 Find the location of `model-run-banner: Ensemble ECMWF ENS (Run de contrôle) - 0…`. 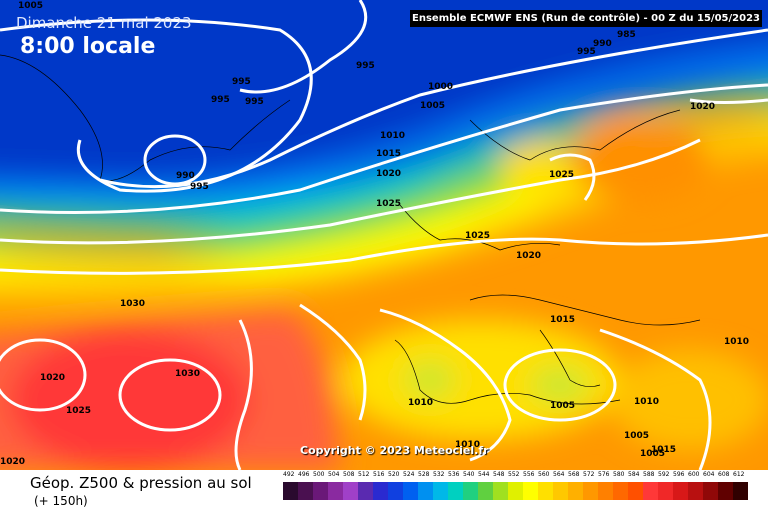

model-run-banner: Ensemble ECMWF ENS (Run de contrôle) - 0… is located at coordinates (586, 18).